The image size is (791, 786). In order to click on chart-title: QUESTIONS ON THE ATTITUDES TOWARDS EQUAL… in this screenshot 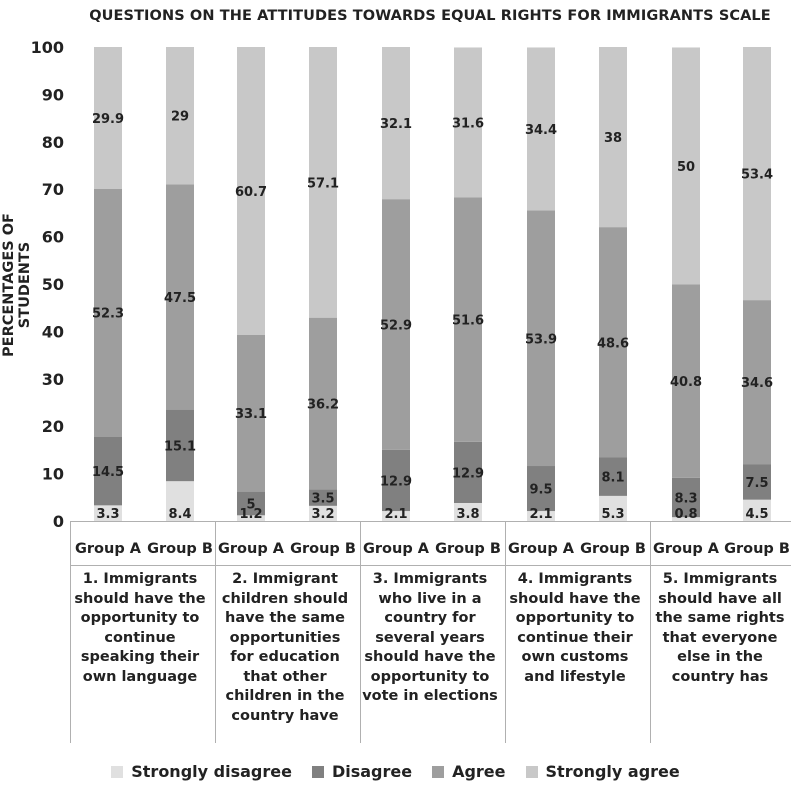, I will do `click(430, 16)`.